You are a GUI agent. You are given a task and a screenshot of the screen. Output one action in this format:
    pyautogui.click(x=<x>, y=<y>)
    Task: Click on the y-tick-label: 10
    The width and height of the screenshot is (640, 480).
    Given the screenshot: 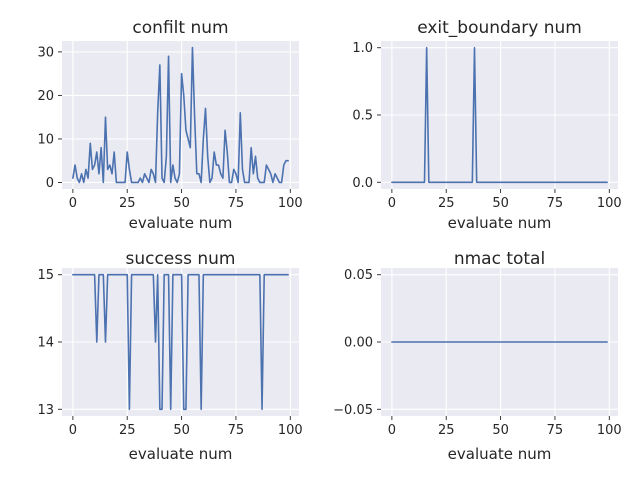 What is the action you would take?
    pyautogui.click(x=45, y=139)
    